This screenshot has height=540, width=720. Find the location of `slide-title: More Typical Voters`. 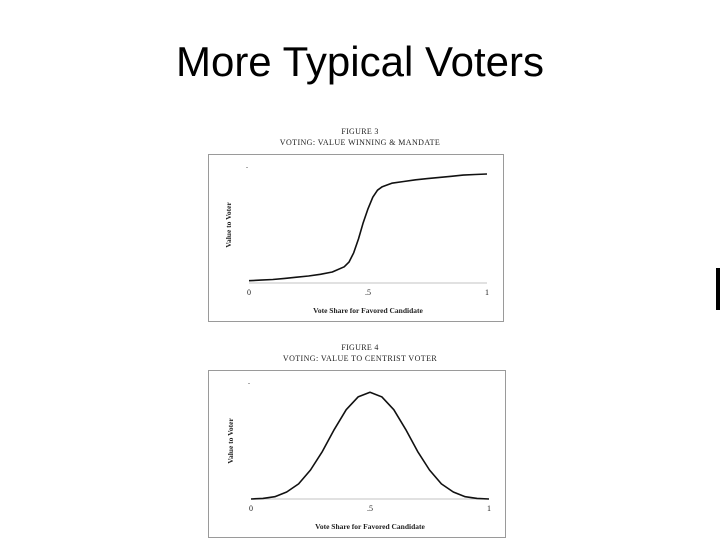

slide-title: More Typical Voters is located at coordinates (360, 61).